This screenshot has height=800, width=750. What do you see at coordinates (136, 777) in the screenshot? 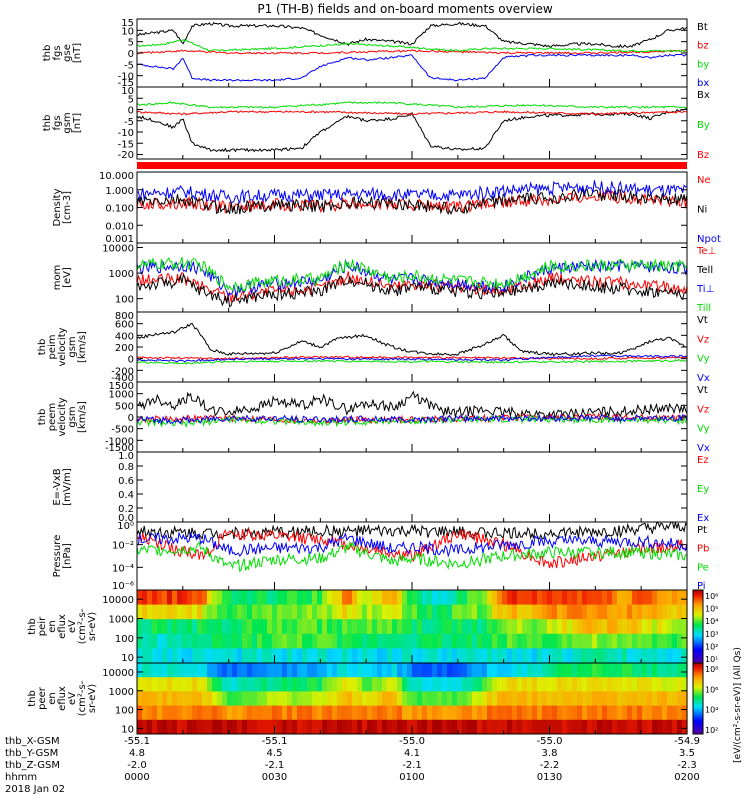
I see `time-axis-hhmm: 0000` at bounding box center [136, 777].